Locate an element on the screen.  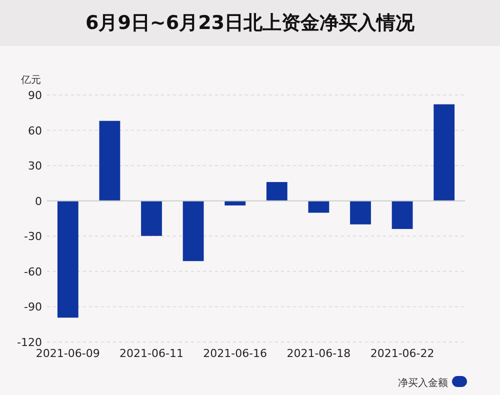
y-tick-label: 60 is located at coordinates (35, 131).